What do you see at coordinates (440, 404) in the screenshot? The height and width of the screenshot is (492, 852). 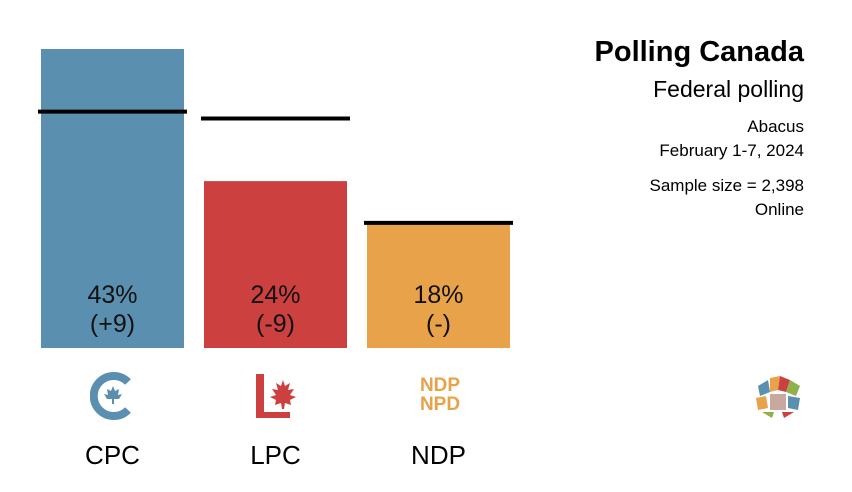 I see `ndp-logo-text-bottom: NPD` at bounding box center [440, 404].